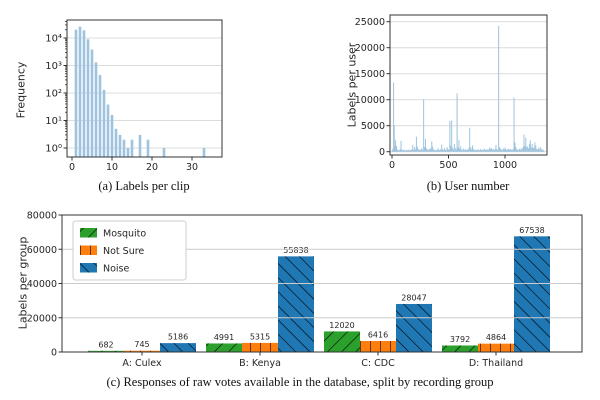 The height and width of the screenshot is (400, 600). I want to click on subplot-a-labels-per-clip: 10⁰ 10¹ 10² 10³ 10⁴ 0 10 20 30, so click(134, 96).